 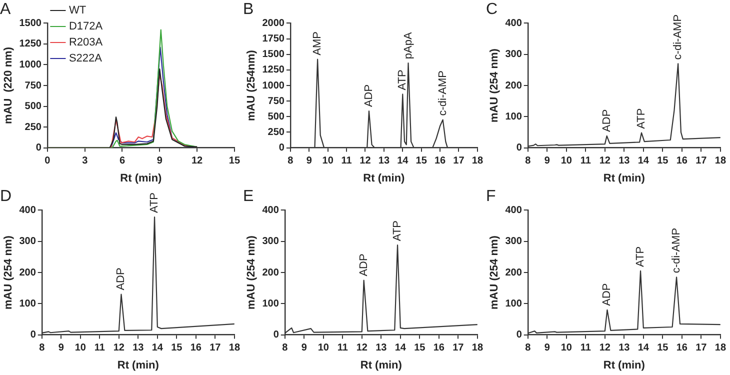 I want to click on y-tick-label: 1750, so click(x=273, y=39).